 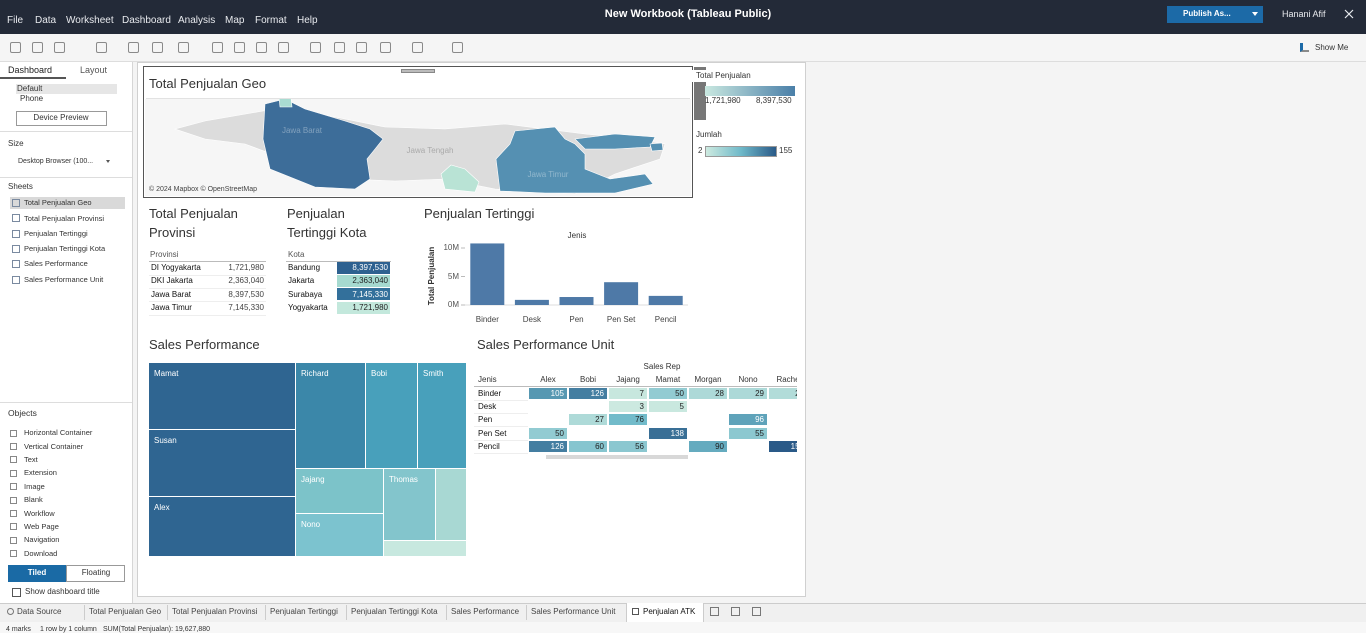 What do you see at coordinates (215, 611) in the screenshot?
I see `sheet-tab: Total Penjualan Provinsi` at bounding box center [215, 611].